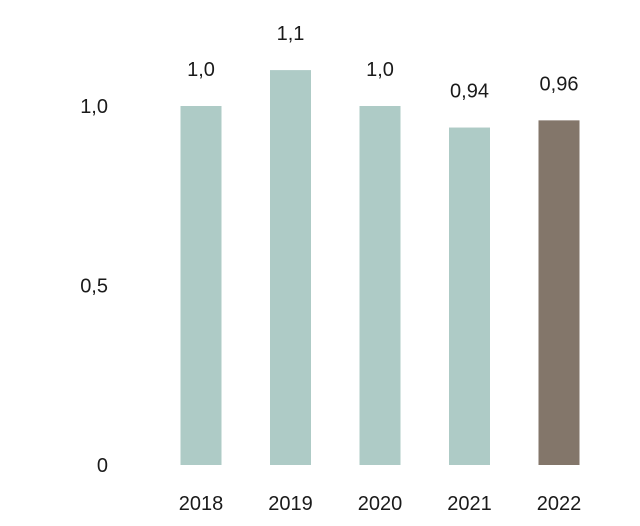 The image size is (640, 526). Describe the element at coordinates (94, 107) in the screenshot. I see `y-tick-label: 1,0` at that location.